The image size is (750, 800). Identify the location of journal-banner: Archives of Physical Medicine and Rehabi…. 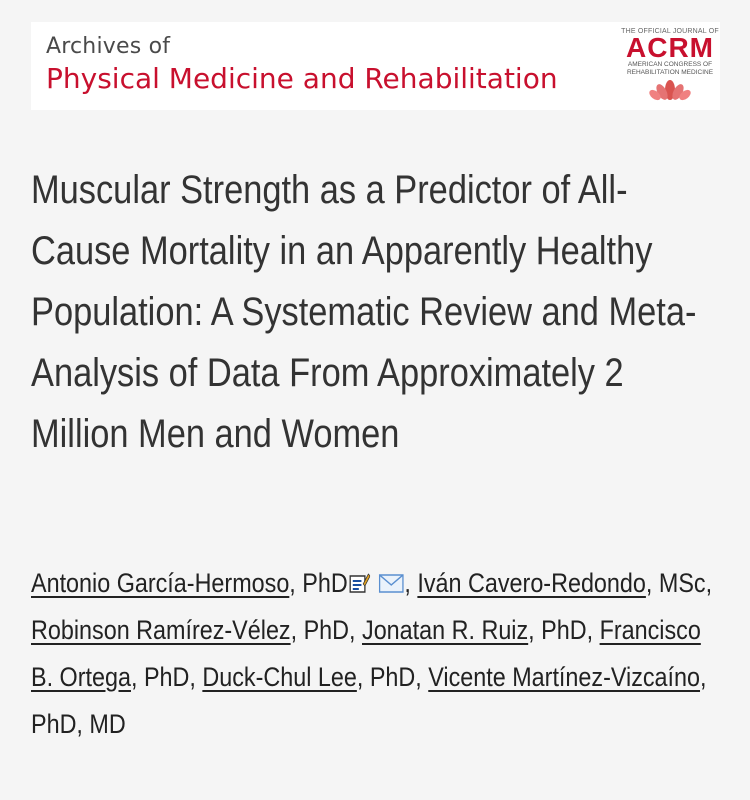
(375, 66).